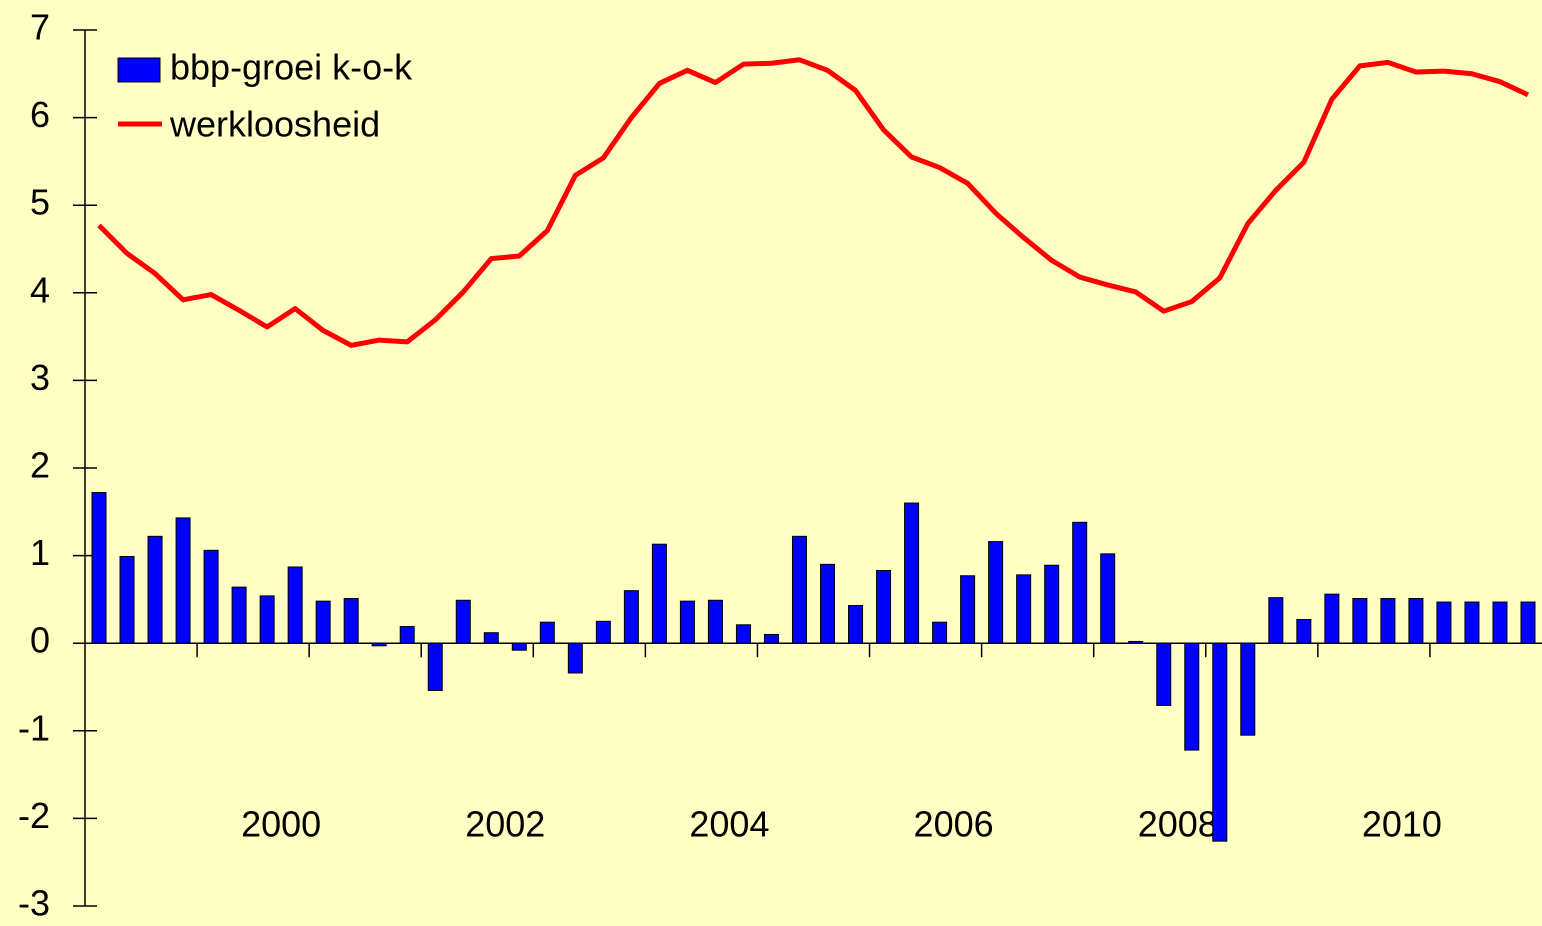 The image size is (1542, 926). Describe the element at coordinates (281, 824) in the screenshot. I see `x-tick-label: 2000` at that location.